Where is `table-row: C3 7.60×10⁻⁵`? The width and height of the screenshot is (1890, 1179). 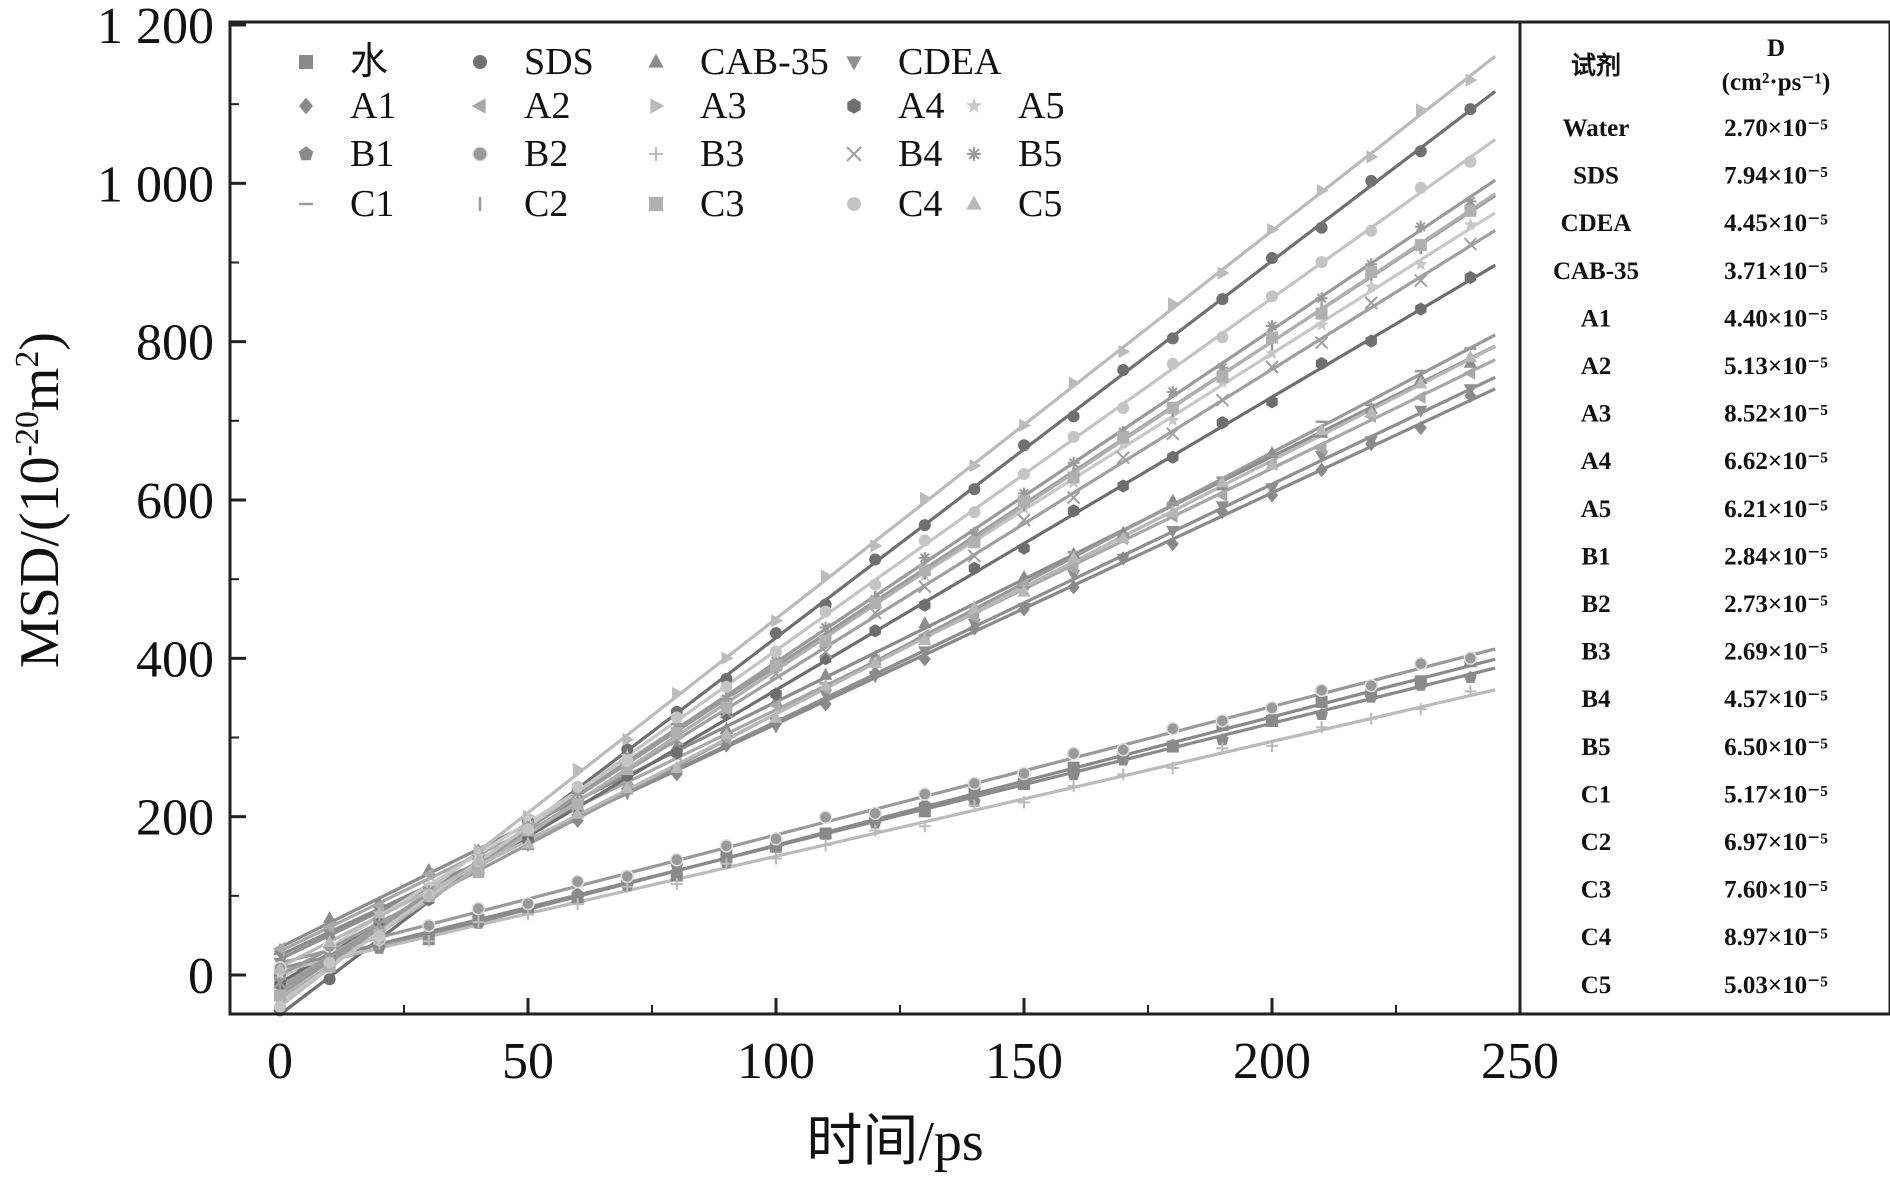
table-row: C3 7.60×10⁻⁵ is located at coordinates (1704, 890).